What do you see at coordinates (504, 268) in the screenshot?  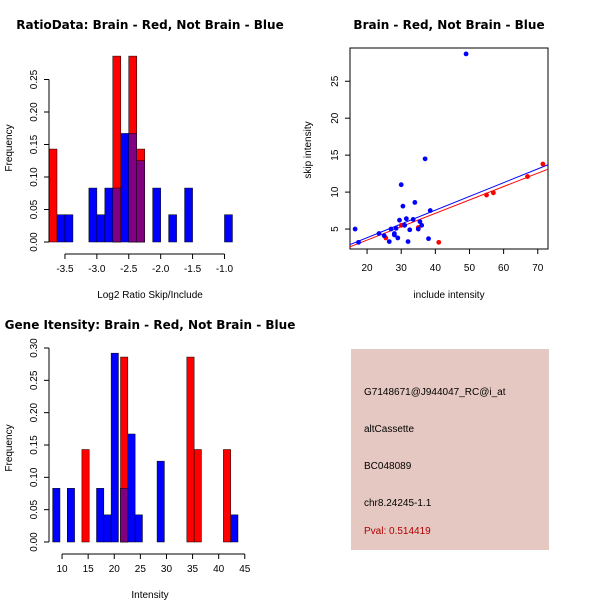 I see `scatter-x-tick-label: 60` at bounding box center [504, 268].